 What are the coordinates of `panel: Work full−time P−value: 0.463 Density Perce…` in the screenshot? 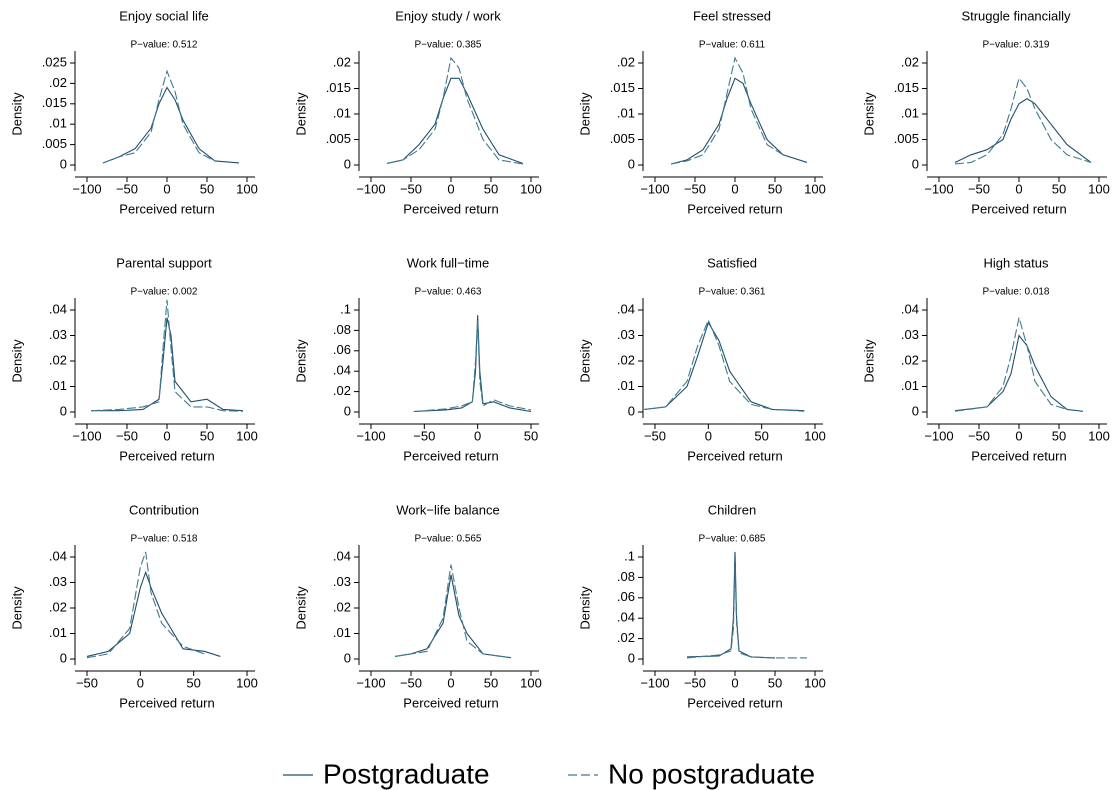 It's located at (416, 359).